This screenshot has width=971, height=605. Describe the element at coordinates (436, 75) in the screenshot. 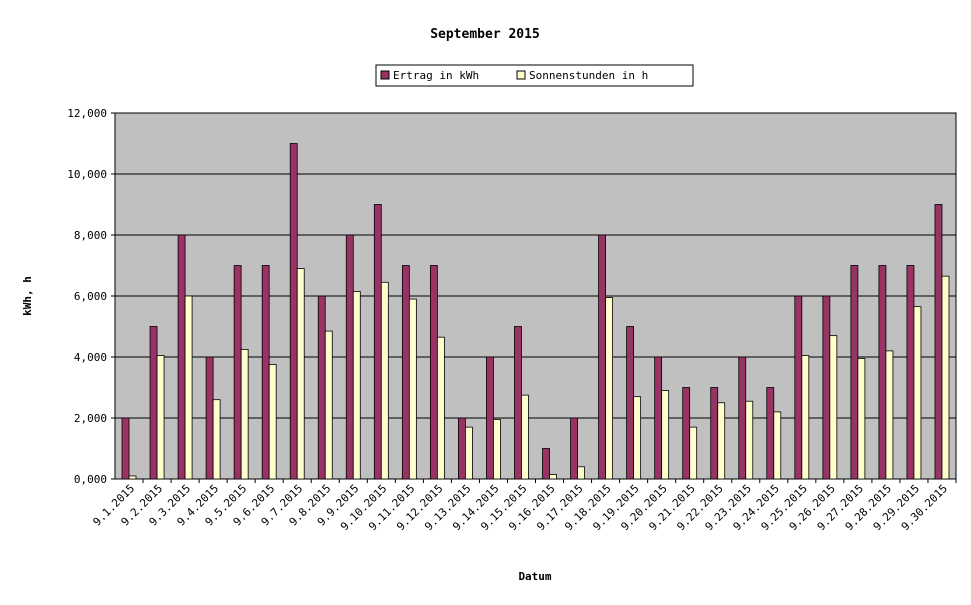

I see `legend-label-ertrag: Ertrag in kWh` at that location.